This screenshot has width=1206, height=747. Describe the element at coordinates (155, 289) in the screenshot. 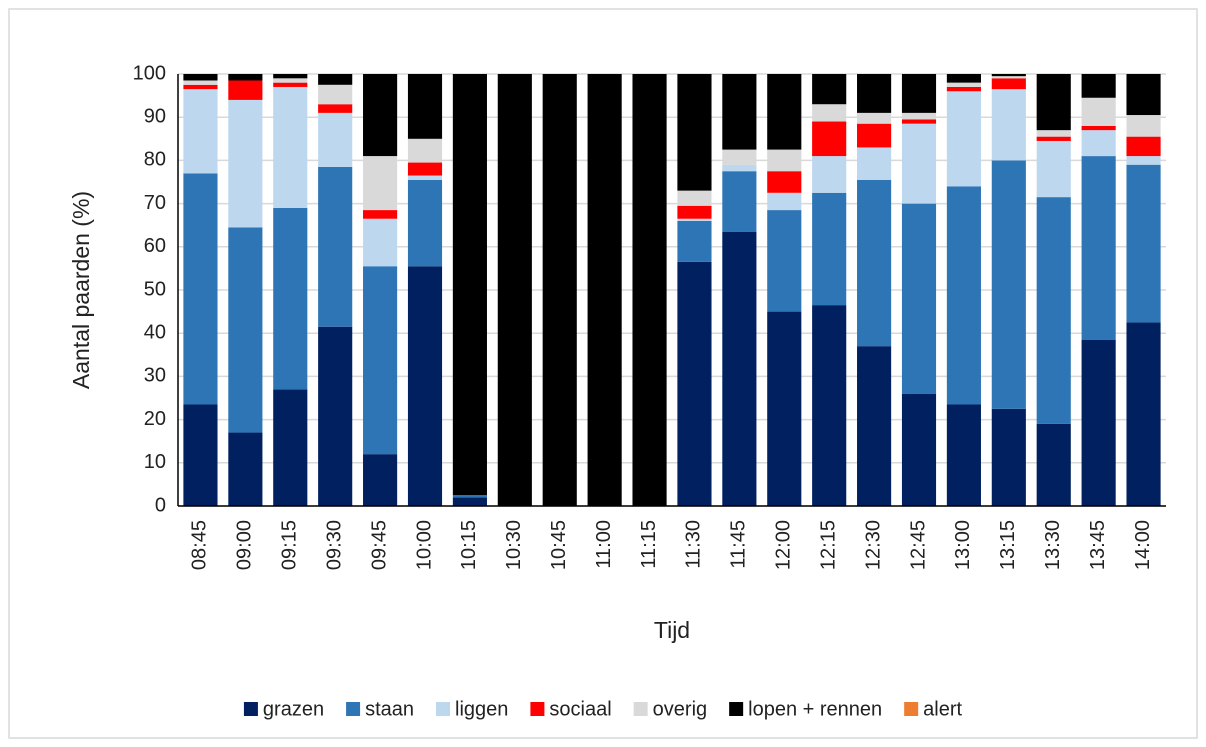

I see `y-tick-label: 50` at that location.